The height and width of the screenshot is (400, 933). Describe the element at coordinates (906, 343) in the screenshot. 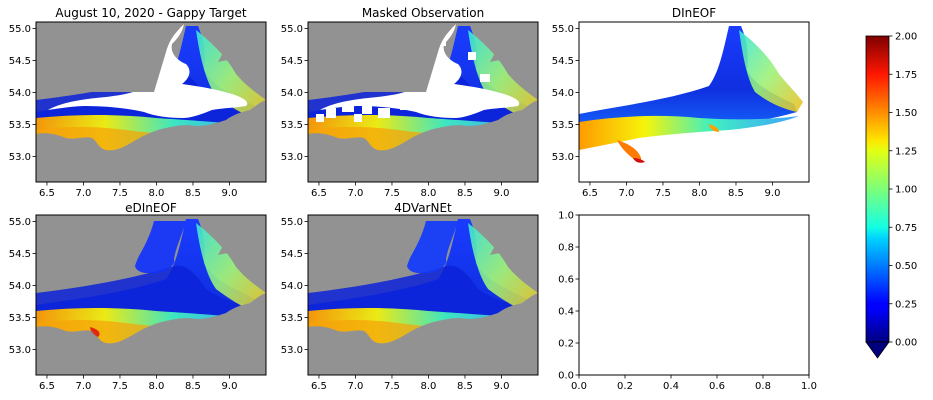

I see `colorbar-tick-label: 0.00` at that location.